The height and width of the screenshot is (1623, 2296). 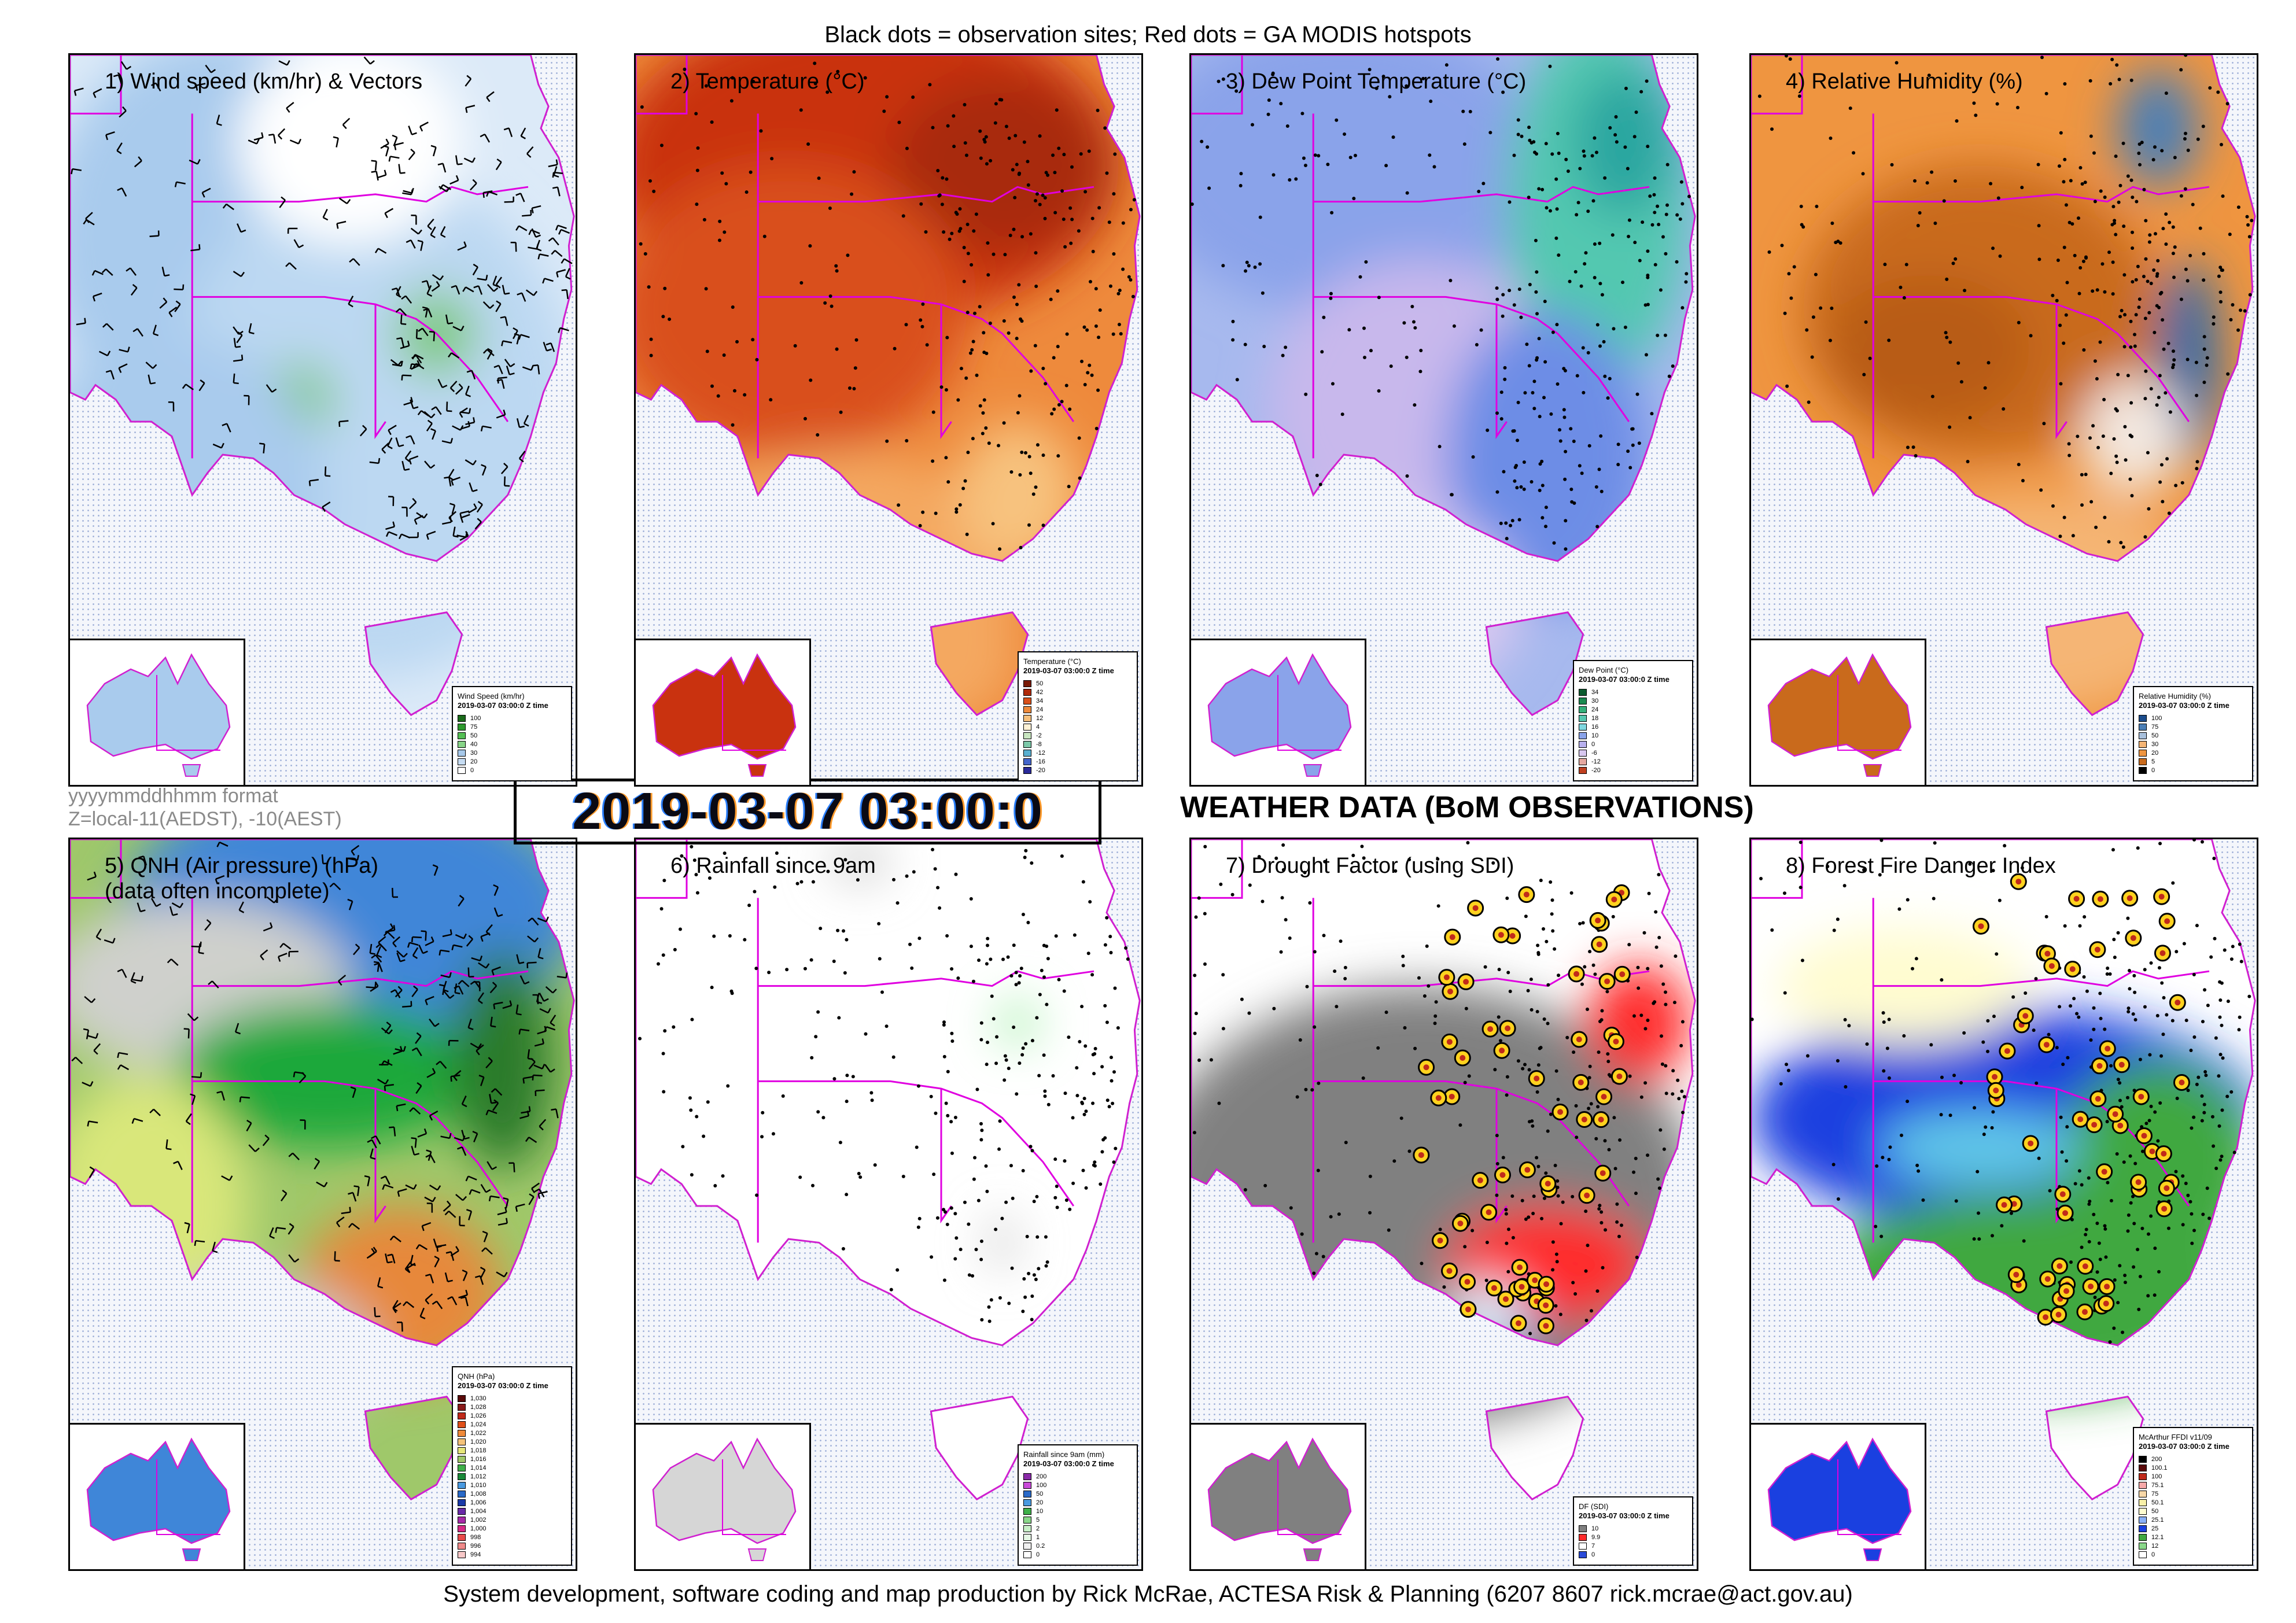 I want to click on legend-row: -20, so click(x=1633, y=770).